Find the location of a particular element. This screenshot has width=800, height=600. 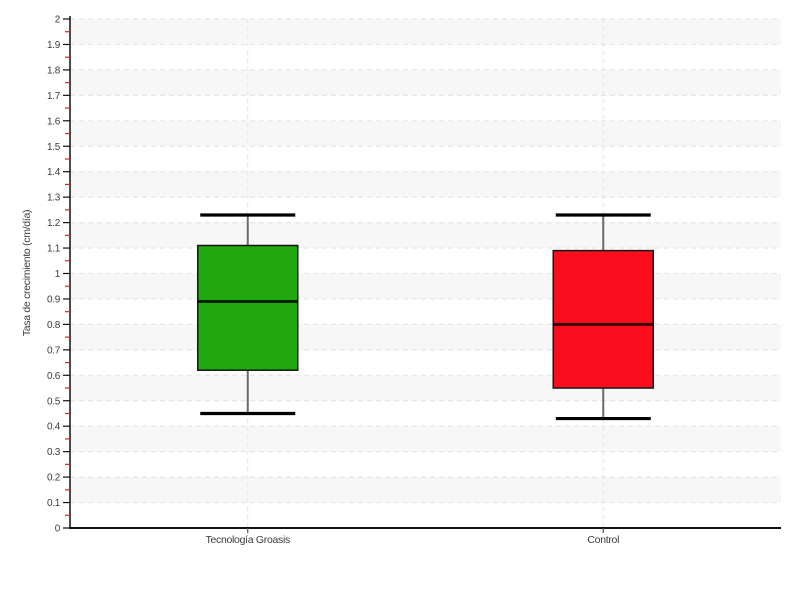

y-tick-label: 0.5 is located at coordinates (54, 401).